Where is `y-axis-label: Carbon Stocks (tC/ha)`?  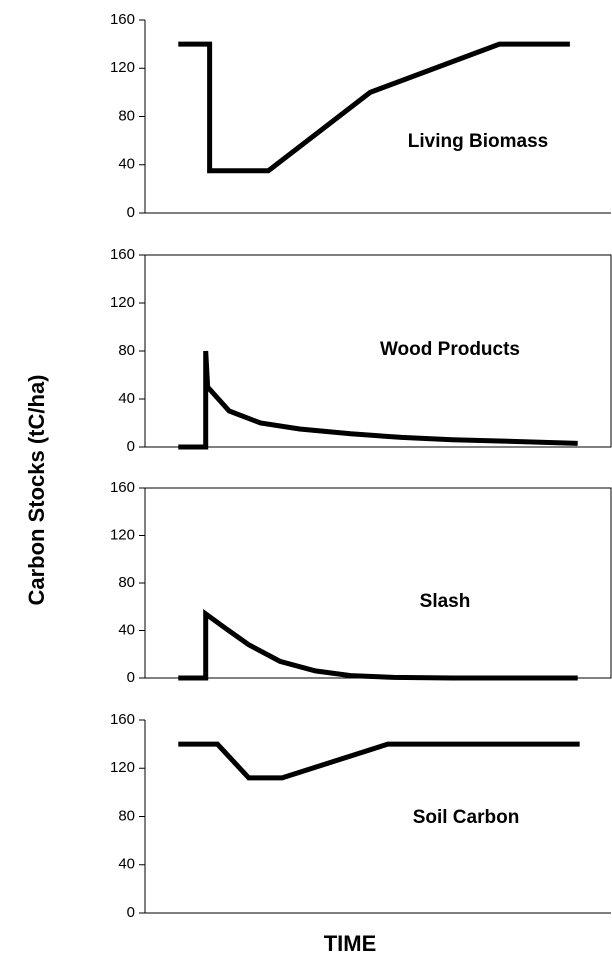
y-axis-label: Carbon Stocks (tC/ha) is located at coordinates (36, 489).